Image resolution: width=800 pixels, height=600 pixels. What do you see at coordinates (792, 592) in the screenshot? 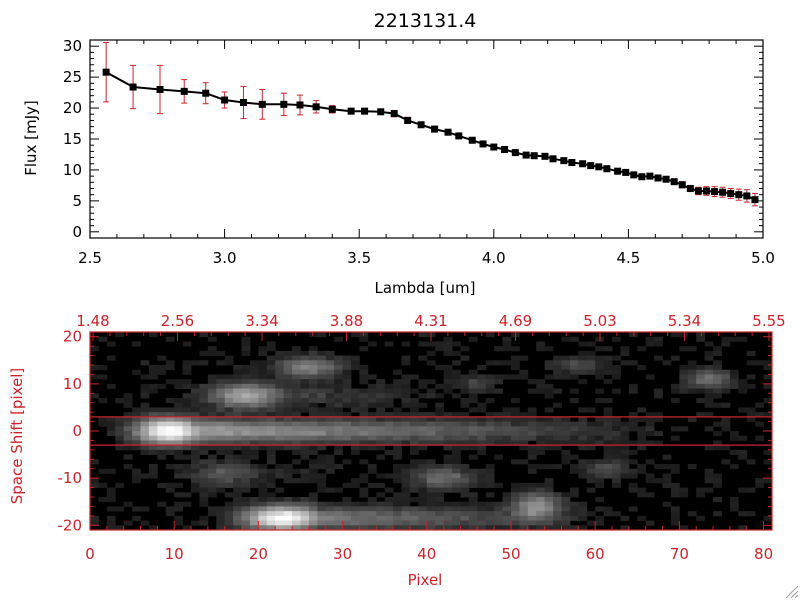
I see `resize-grip-icon` at bounding box center [792, 592].